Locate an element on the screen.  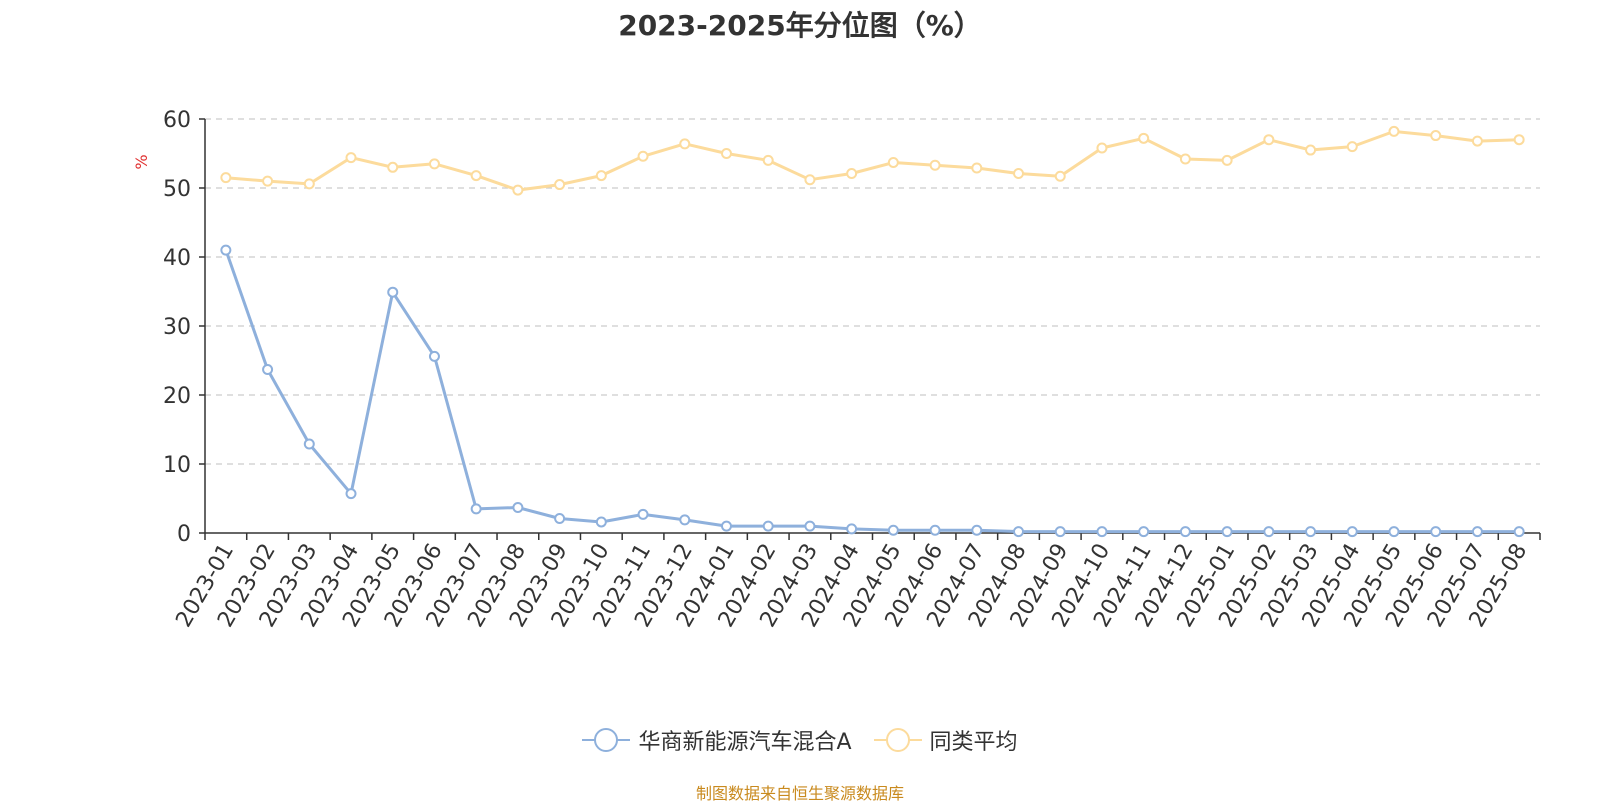
y-tick-label: 40 is located at coordinates (177, 258).